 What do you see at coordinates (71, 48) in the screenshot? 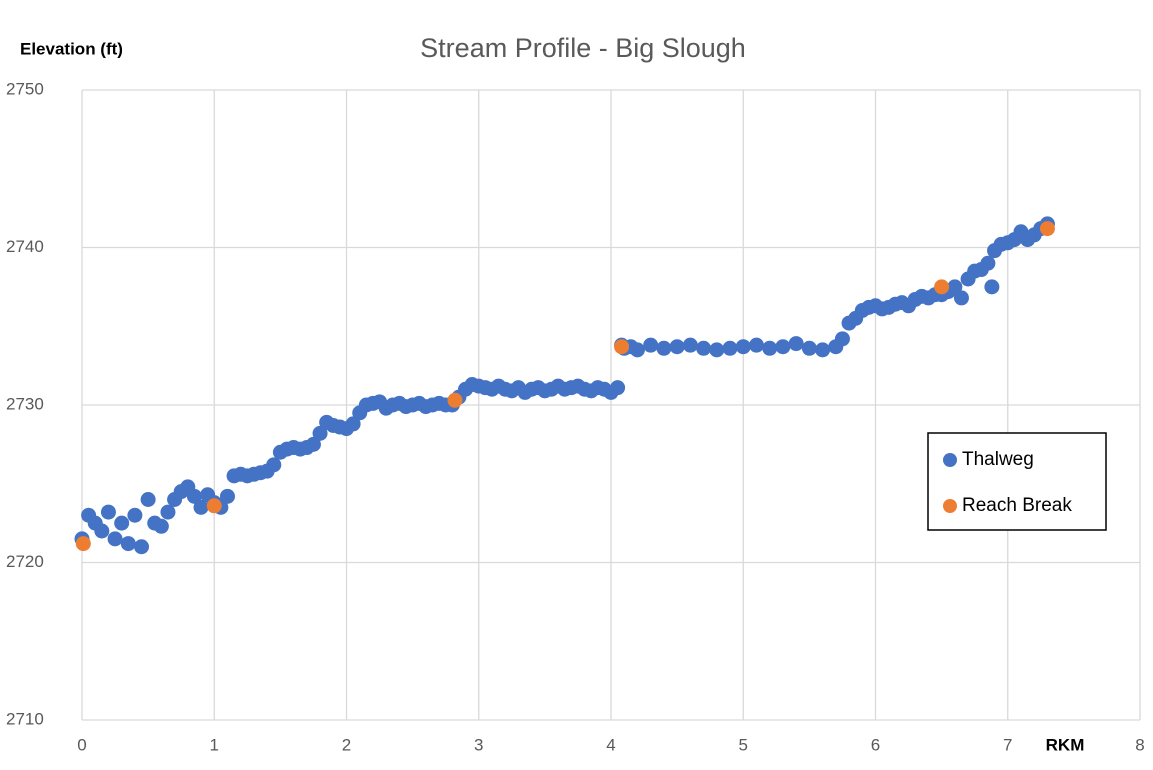
I see `y-axis-label: Elevation (ft)` at bounding box center [71, 48].